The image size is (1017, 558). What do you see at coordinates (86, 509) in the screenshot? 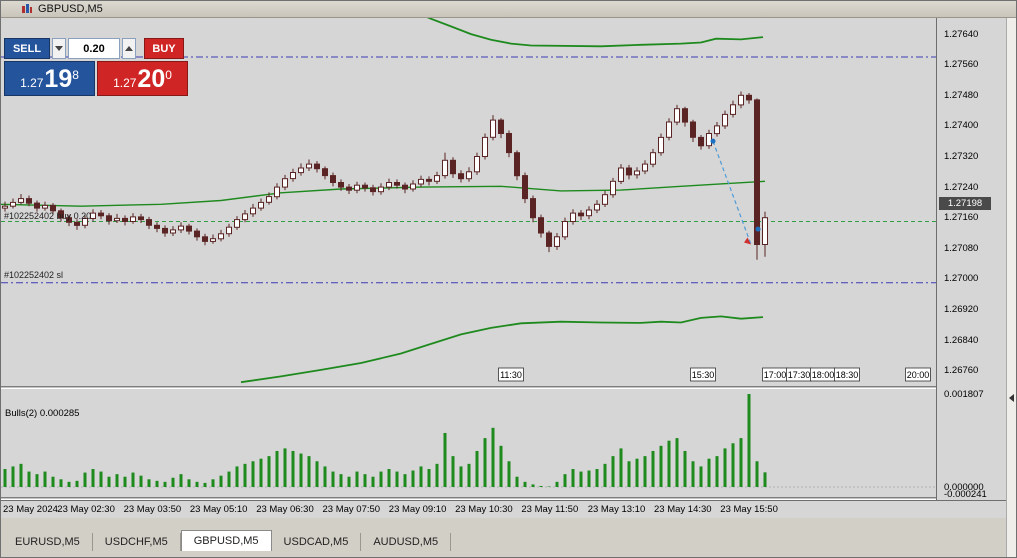
I see `time-axis-label: 23 May 02:30` at bounding box center [86, 509].